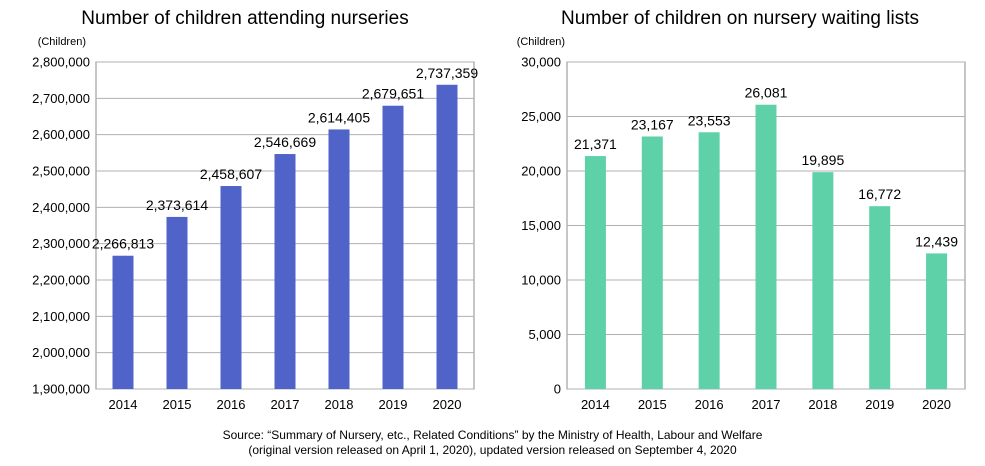  What do you see at coordinates (541, 171) in the screenshot?
I see `y-tick-label: 20,000` at bounding box center [541, 171].